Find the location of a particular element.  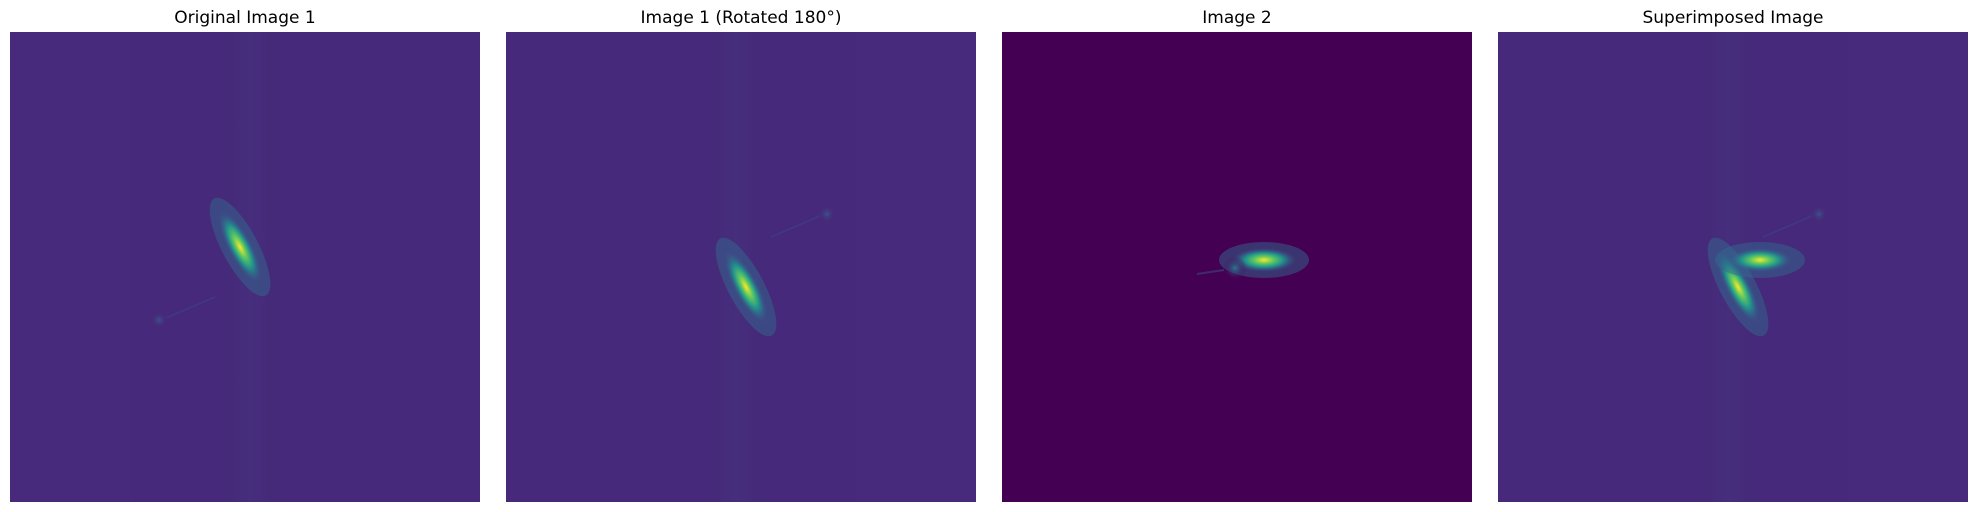

panel-title: Original Image 1 is located at coordinates (245, 18).